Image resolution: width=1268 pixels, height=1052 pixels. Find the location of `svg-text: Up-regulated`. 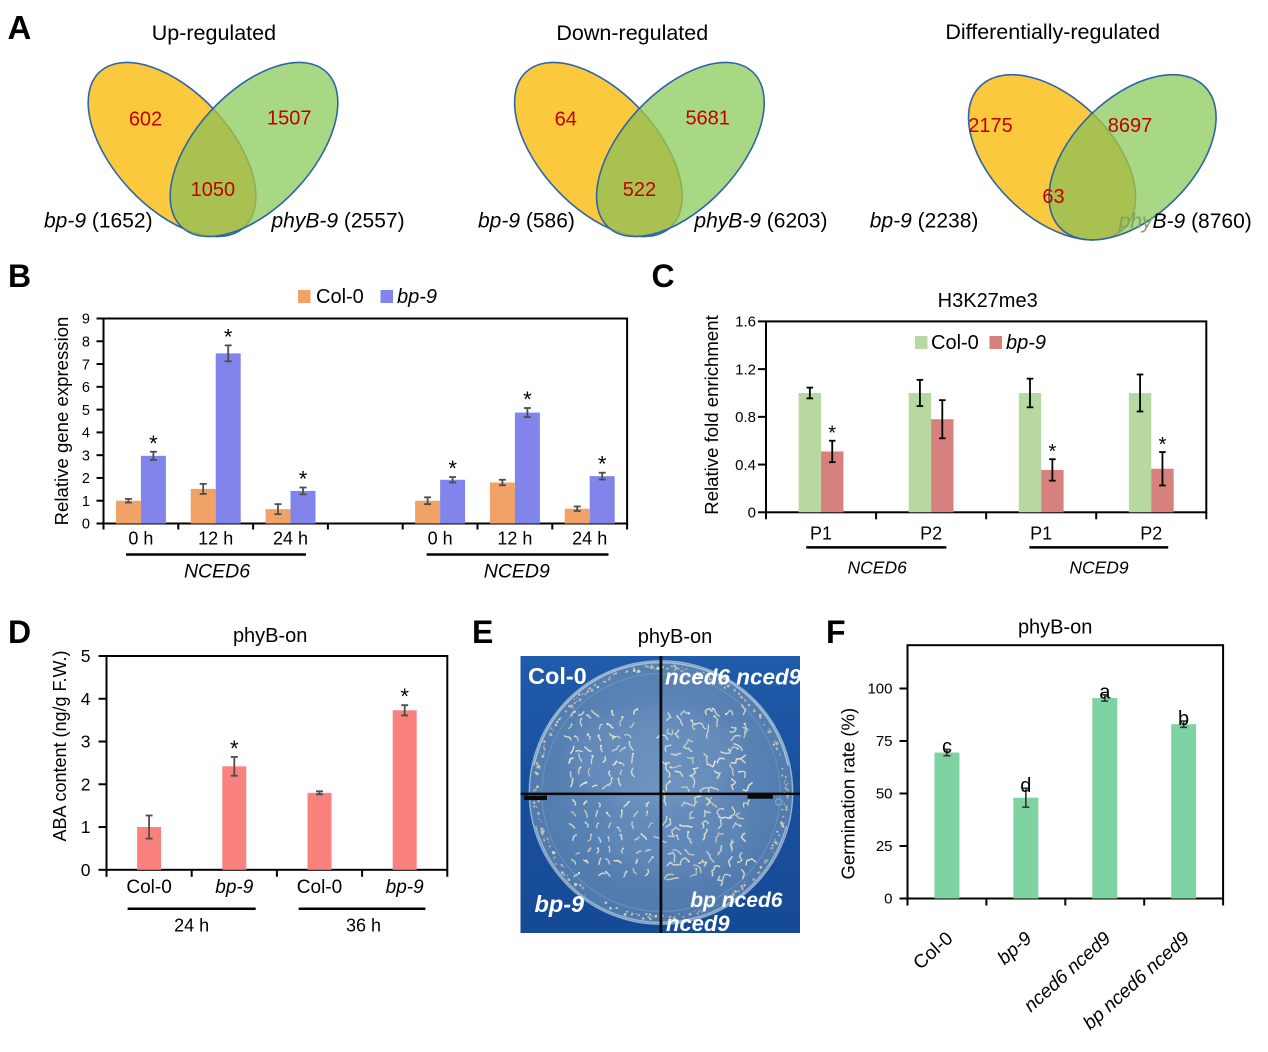

svg-text: Up-regulated is located at coordinates (214, 33).